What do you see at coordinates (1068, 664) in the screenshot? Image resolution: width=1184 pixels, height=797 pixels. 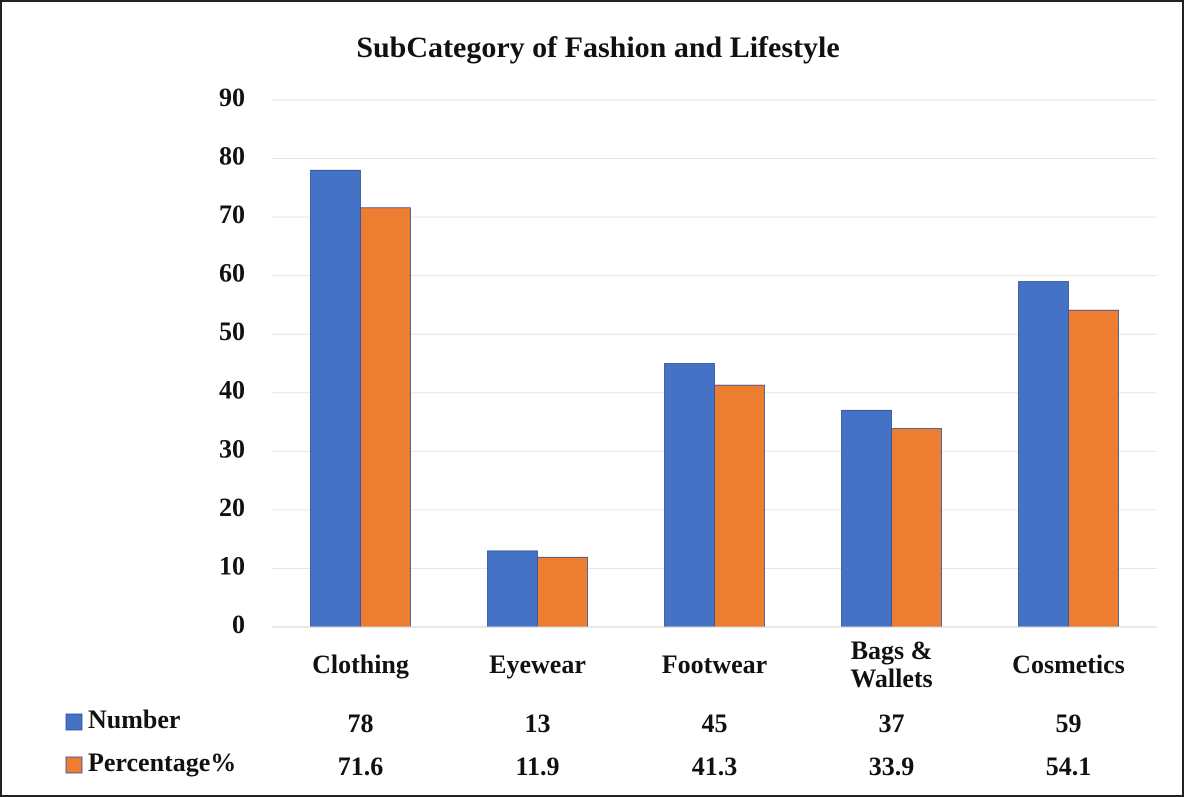 I see `x-tick-label: Cosmetics` at bounding box center [1068, 664].